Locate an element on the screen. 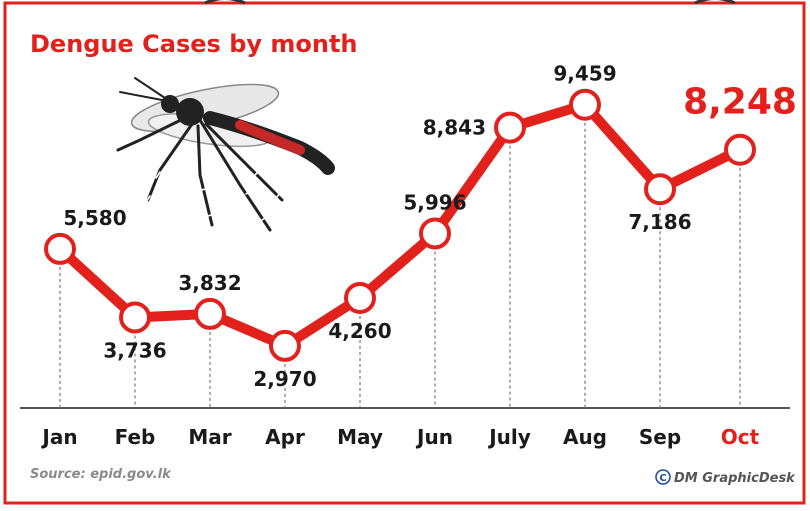 The width and height of the screenshot is (810, 511). value-label: 3,736 is located at coordinates (134, 350).